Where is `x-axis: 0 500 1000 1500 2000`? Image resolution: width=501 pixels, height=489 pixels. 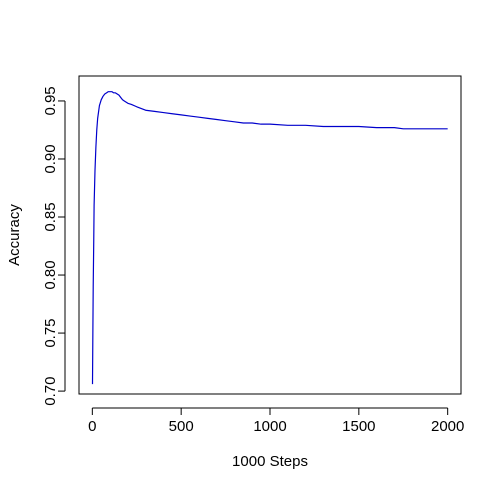
x-axis: 0 500 1000 1500 2000 is located at coordinates (276, 421).